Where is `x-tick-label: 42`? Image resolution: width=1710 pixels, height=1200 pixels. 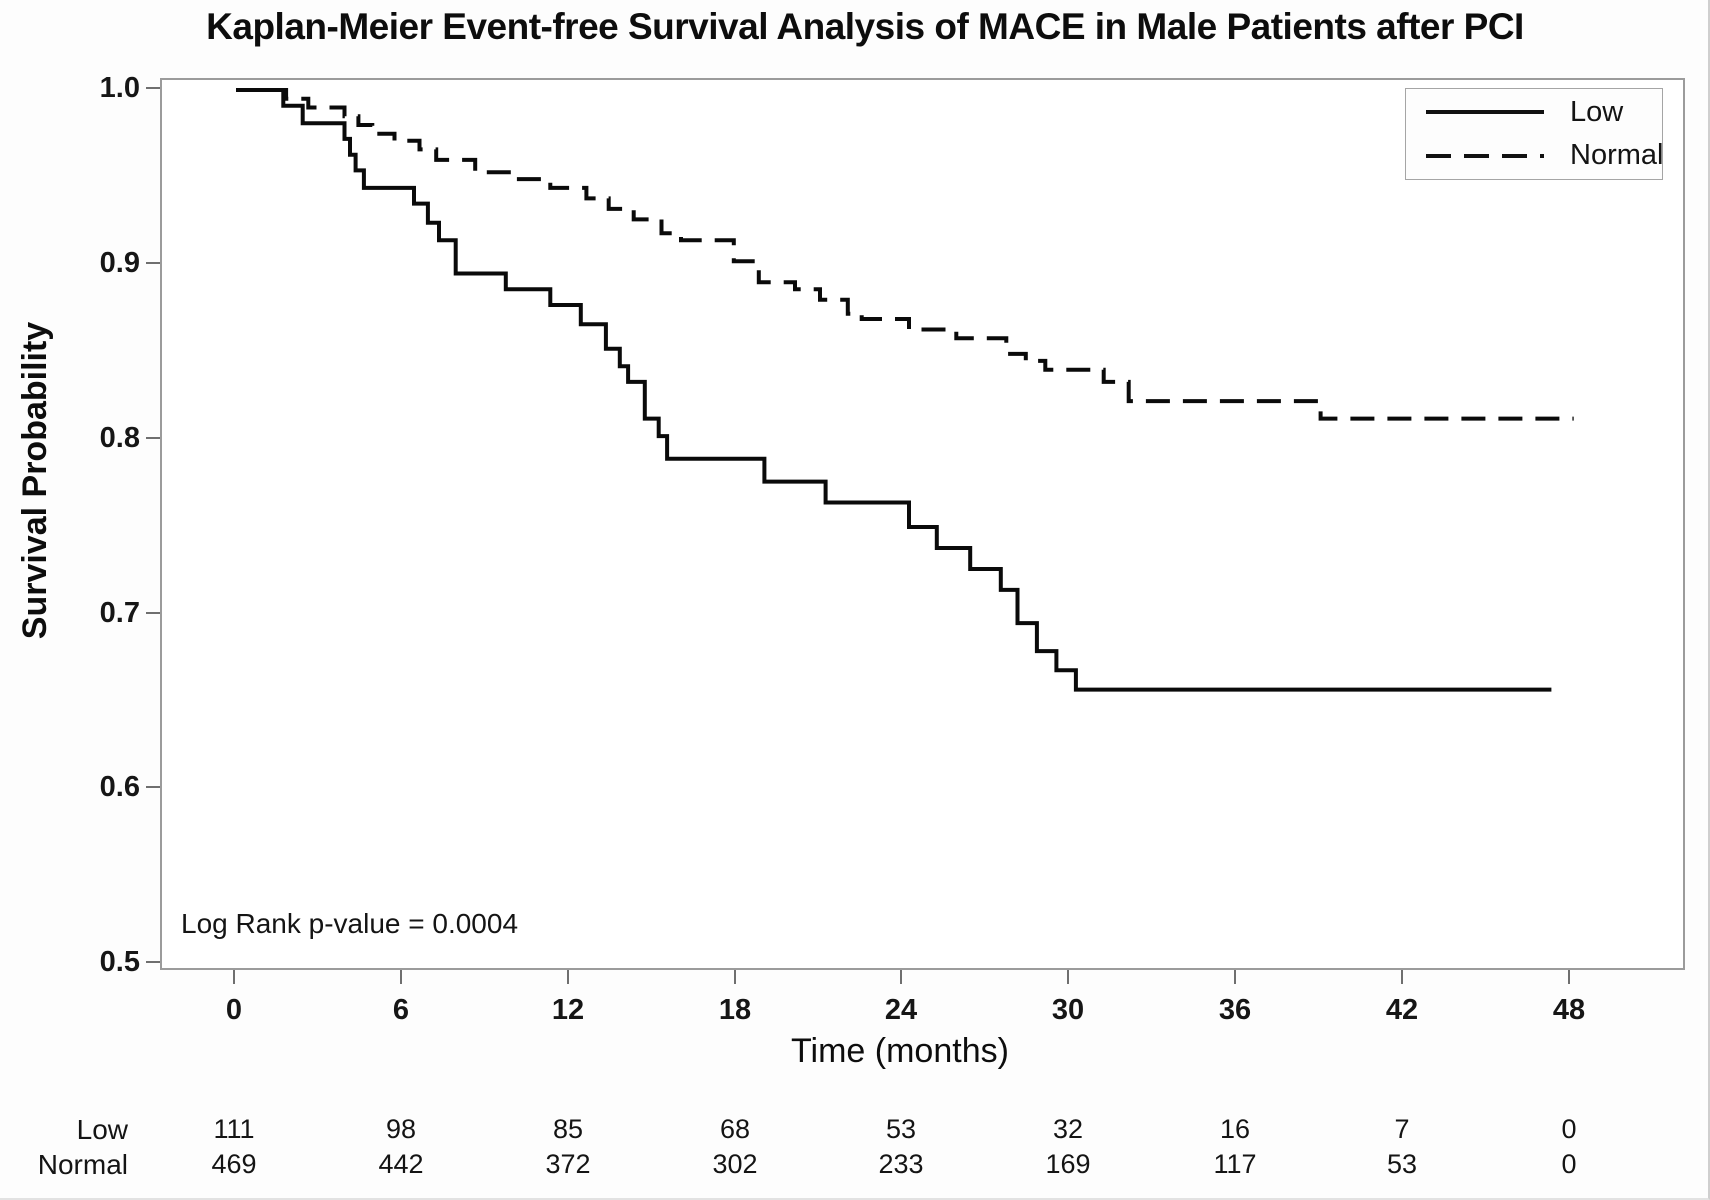
x-tick-label: 42 is located at coordinates (1402, 1010).